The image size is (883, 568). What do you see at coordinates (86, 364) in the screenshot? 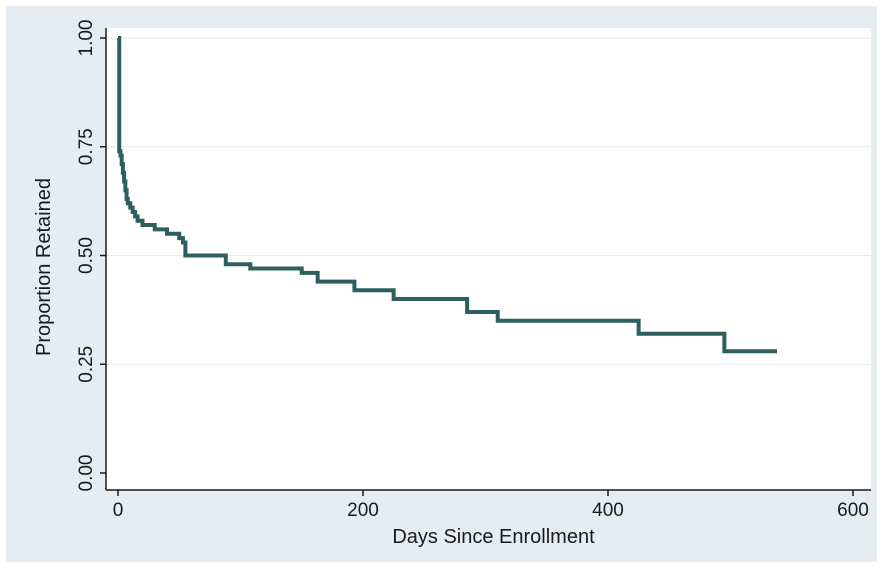
I see `y-tick-label: 0.25` at bounding box center [86, 364].